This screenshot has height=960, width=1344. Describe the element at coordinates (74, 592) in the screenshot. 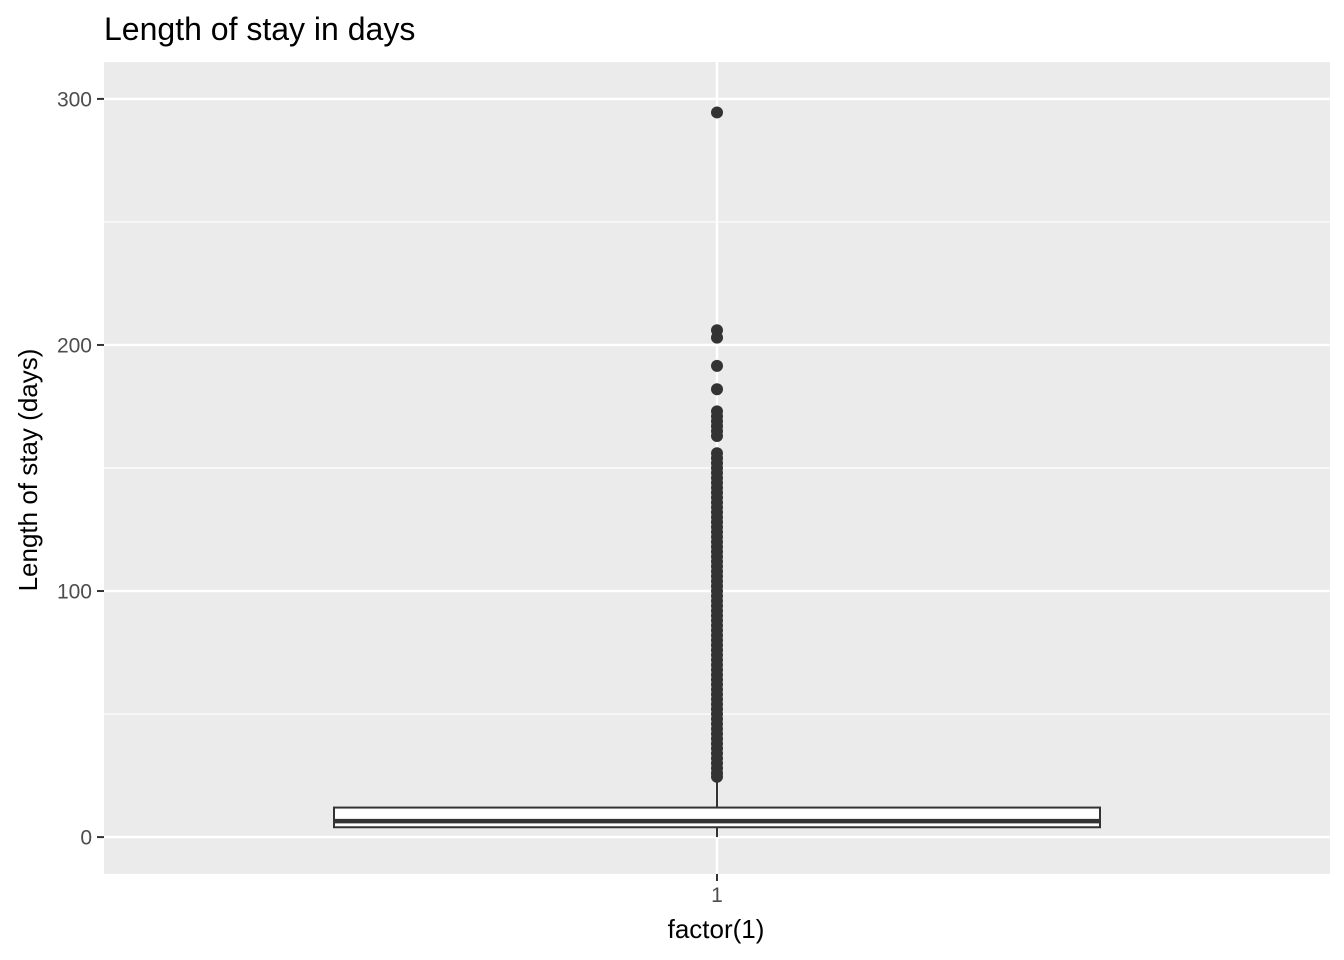

I see `y-tick-label: 100` at that location.